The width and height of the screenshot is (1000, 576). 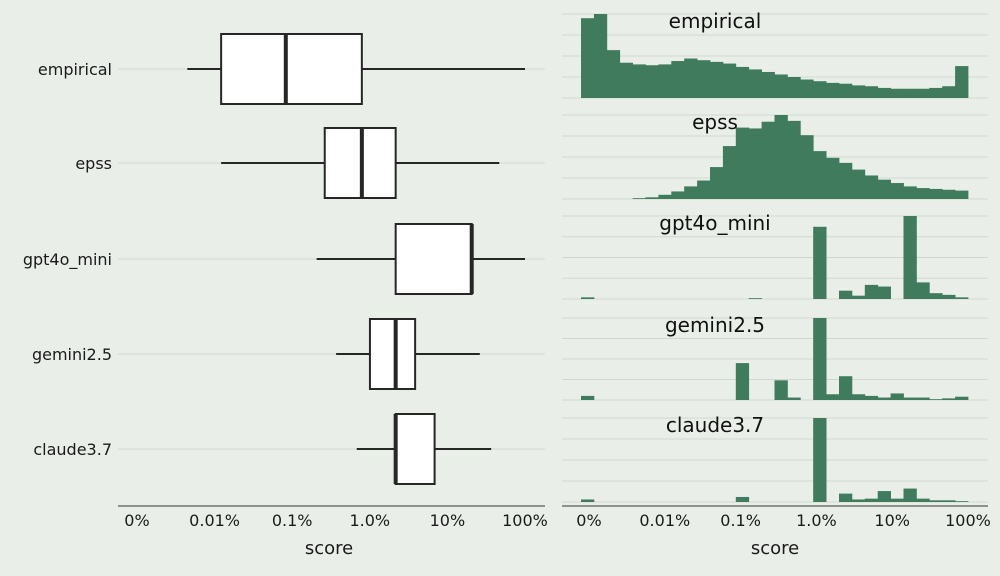 What do you see at coordinates (67, 260) in the screenshot?
I see `category-label: gpt4o_mini` at bounding box center [67, 260].